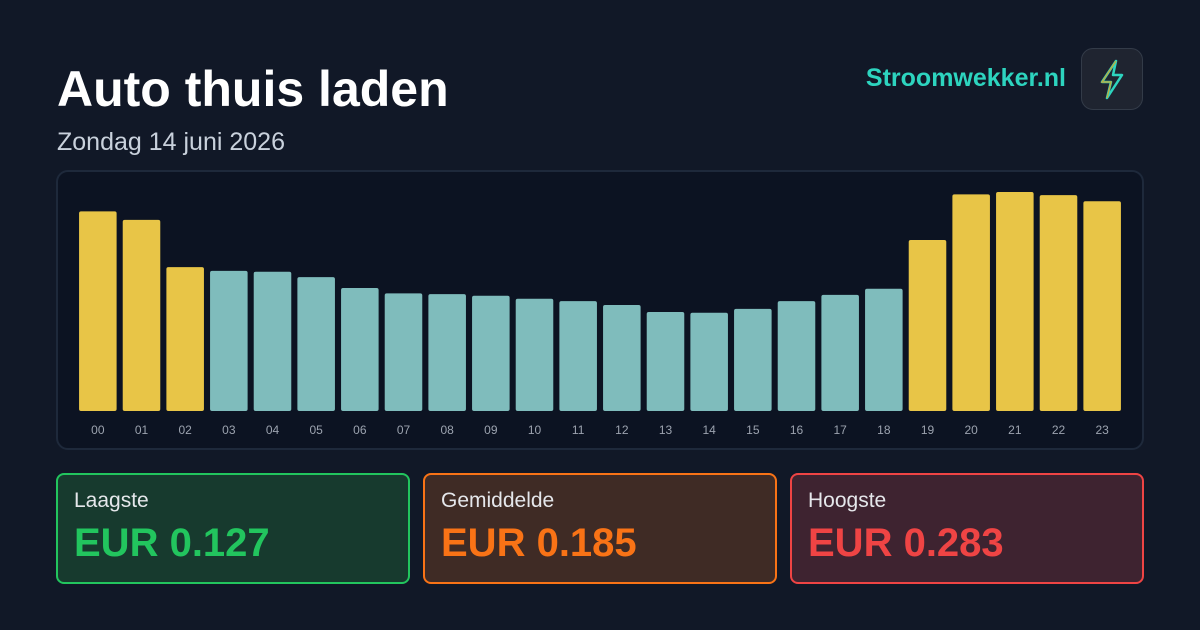 The image size is (1200, 630). Describe the element at coordinates (622, 430) in the screenshot. I see `x-tick-label: 12` at that location.